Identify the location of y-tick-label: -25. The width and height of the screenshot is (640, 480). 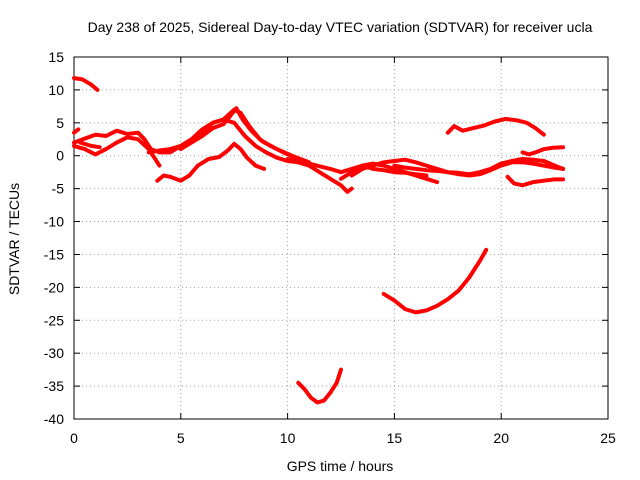
(54, 320).